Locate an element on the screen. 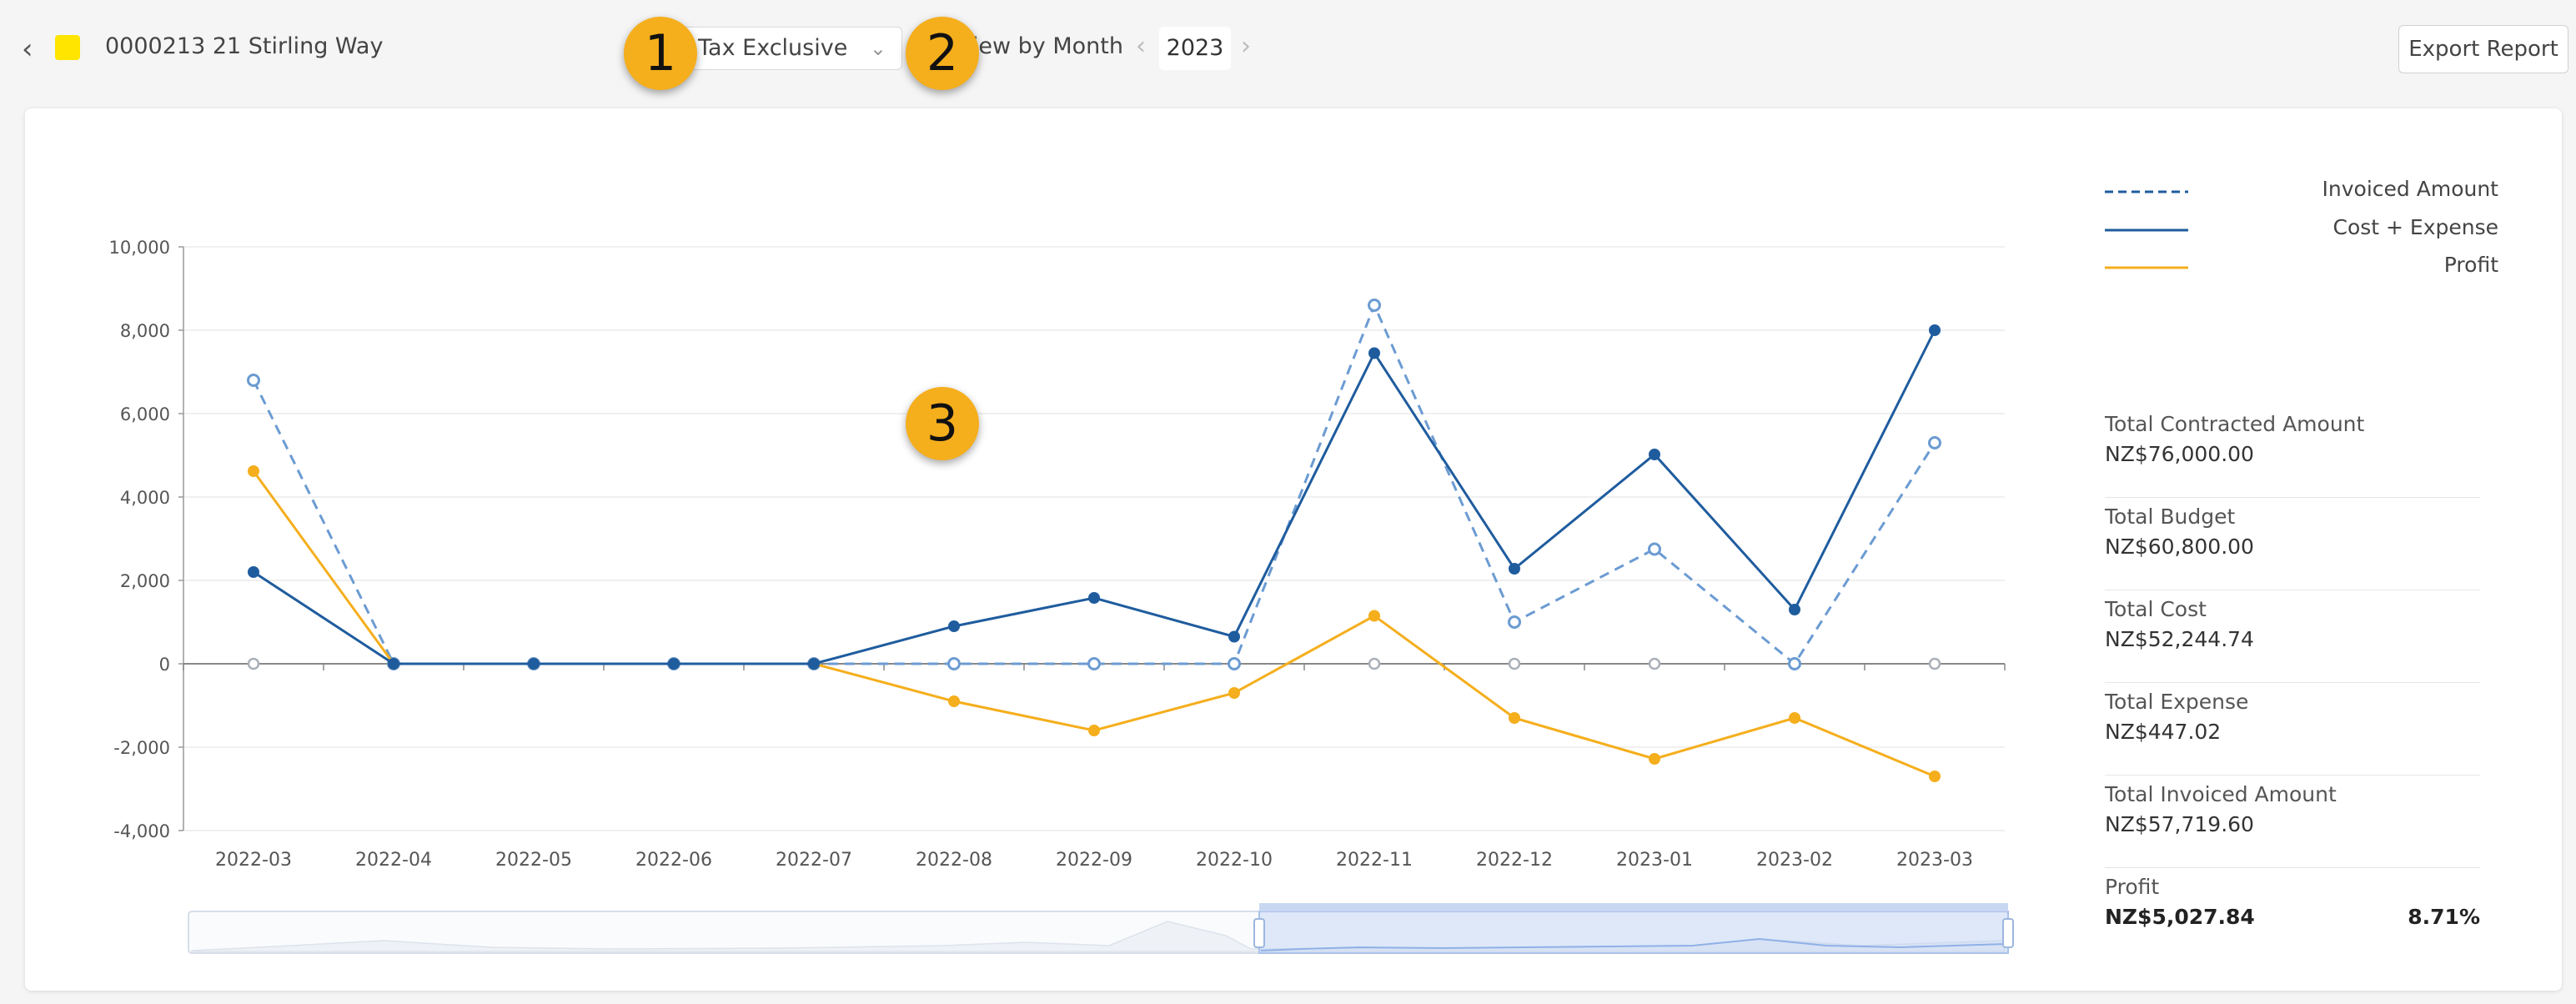 The width and height of the screenshot is (2576, 1004). year-value: 2023 is located at coordinates (1195, 48).